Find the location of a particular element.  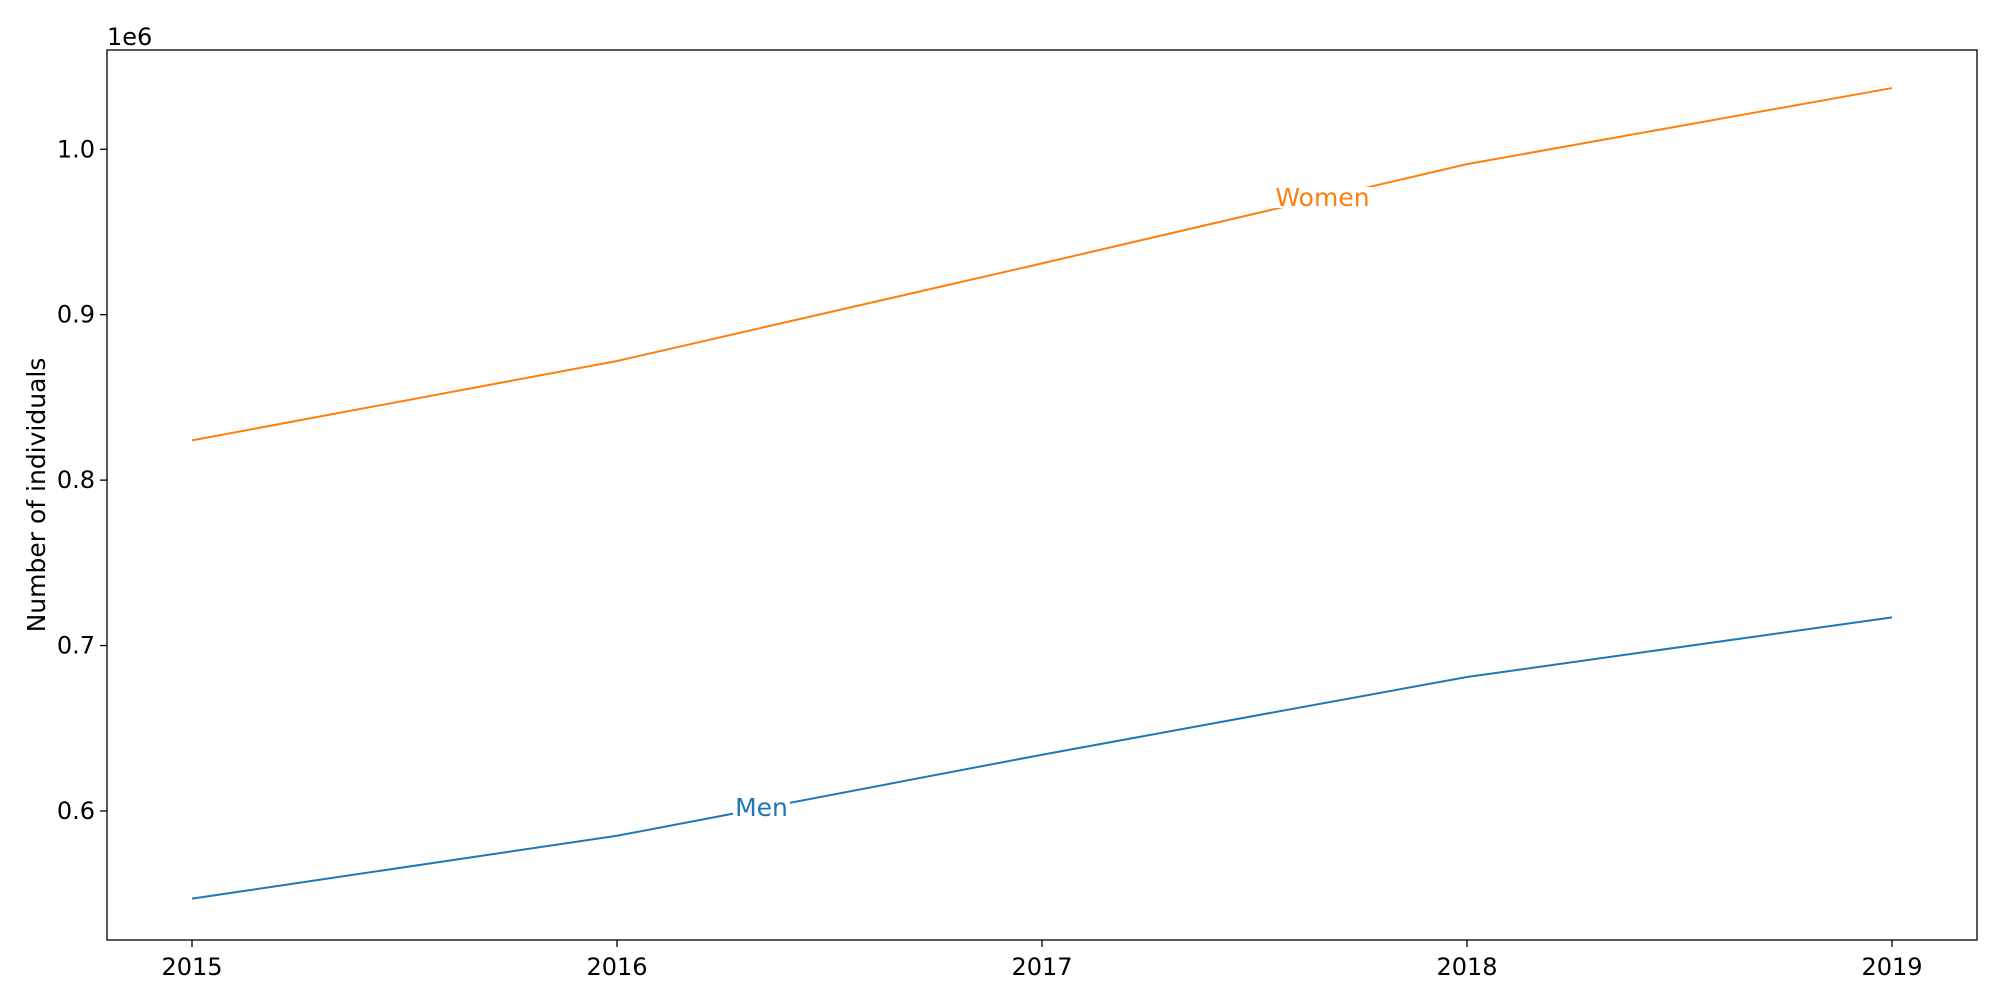

y-tick-label: 0.9 is located at coordinates (76, 315).